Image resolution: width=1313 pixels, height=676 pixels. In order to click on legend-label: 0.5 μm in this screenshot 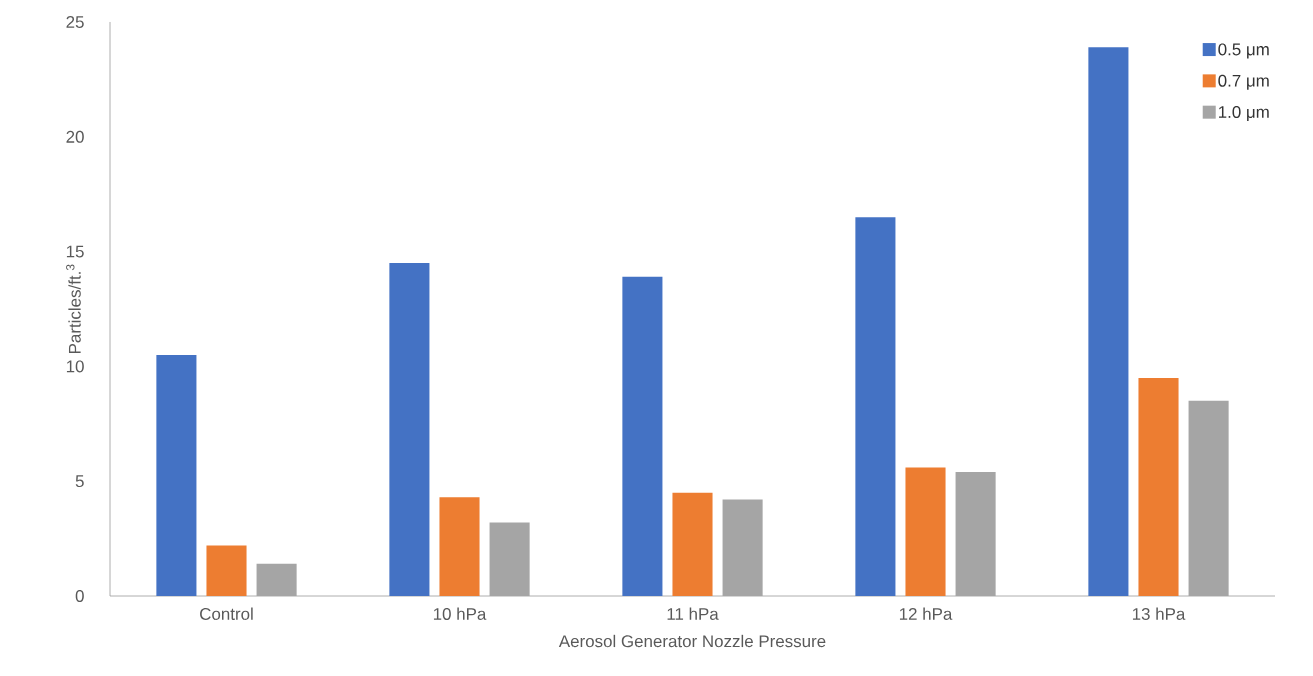, I will do `click(1243, 51)`.